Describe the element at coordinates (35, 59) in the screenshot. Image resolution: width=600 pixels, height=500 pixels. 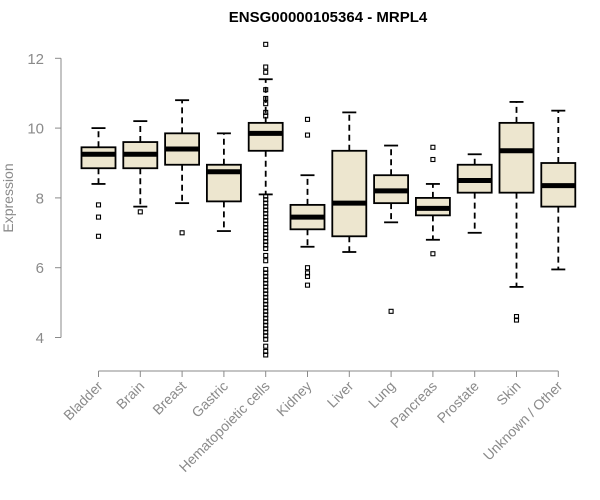
I see `y-tick-label: 12` at that location.